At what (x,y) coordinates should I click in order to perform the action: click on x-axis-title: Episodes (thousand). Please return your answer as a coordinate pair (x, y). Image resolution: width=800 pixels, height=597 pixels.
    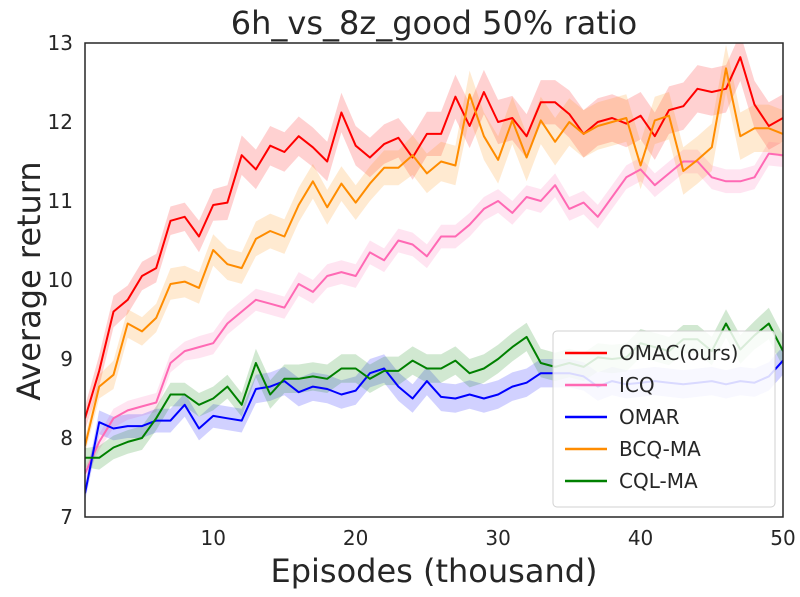
    Looking at the image, I should click on (433, 571).